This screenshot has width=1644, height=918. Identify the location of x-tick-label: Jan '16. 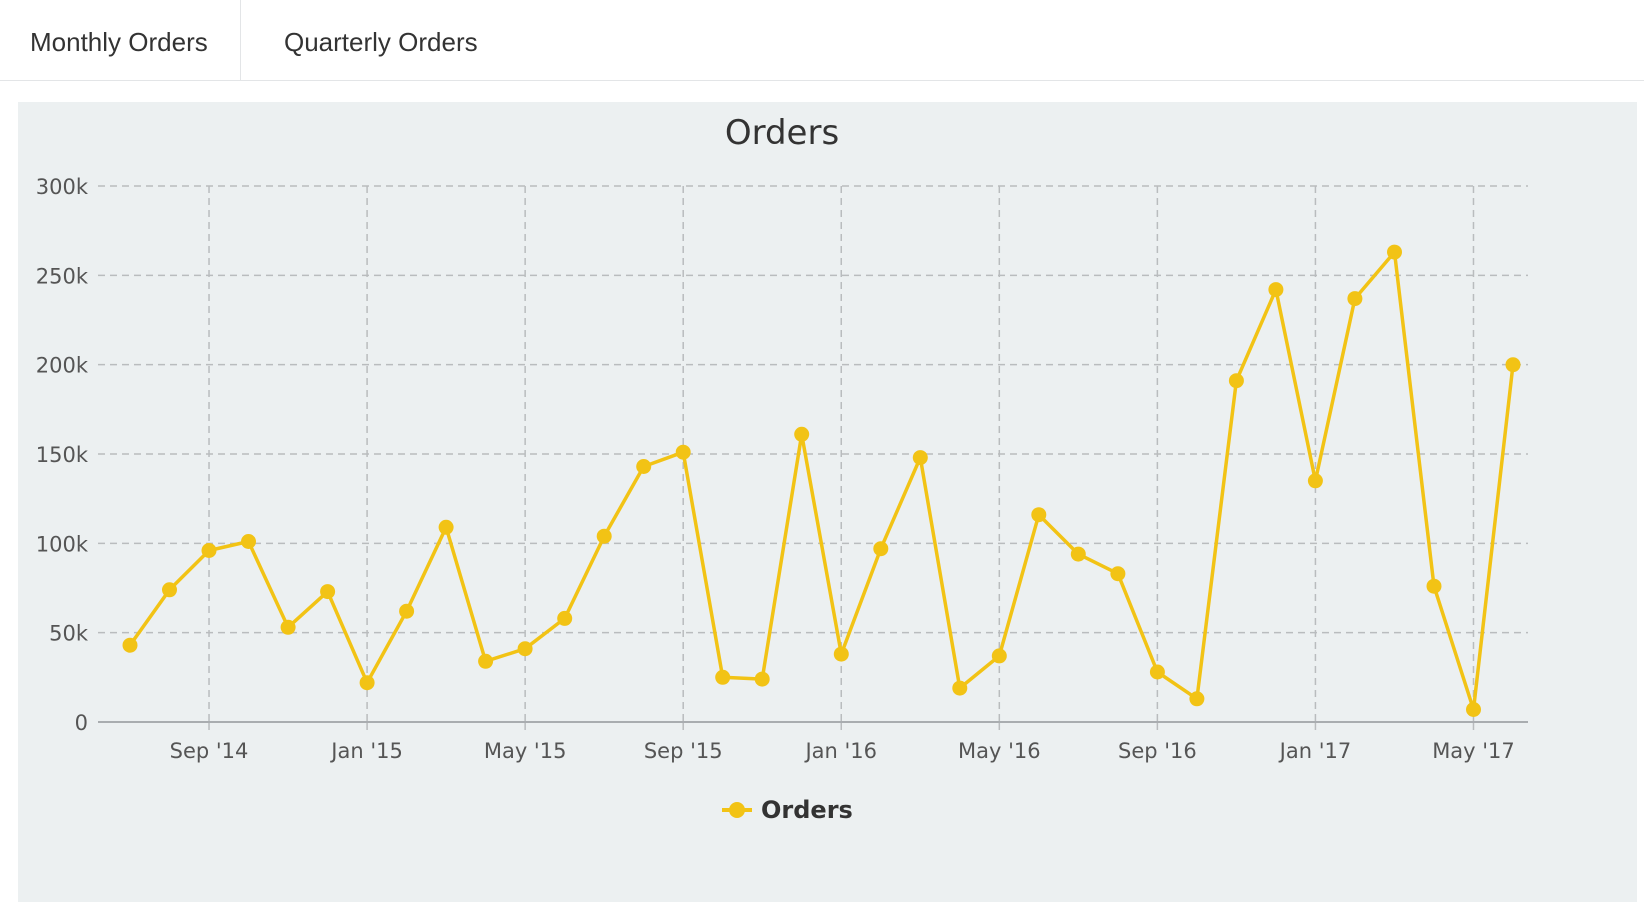
(840, 751).